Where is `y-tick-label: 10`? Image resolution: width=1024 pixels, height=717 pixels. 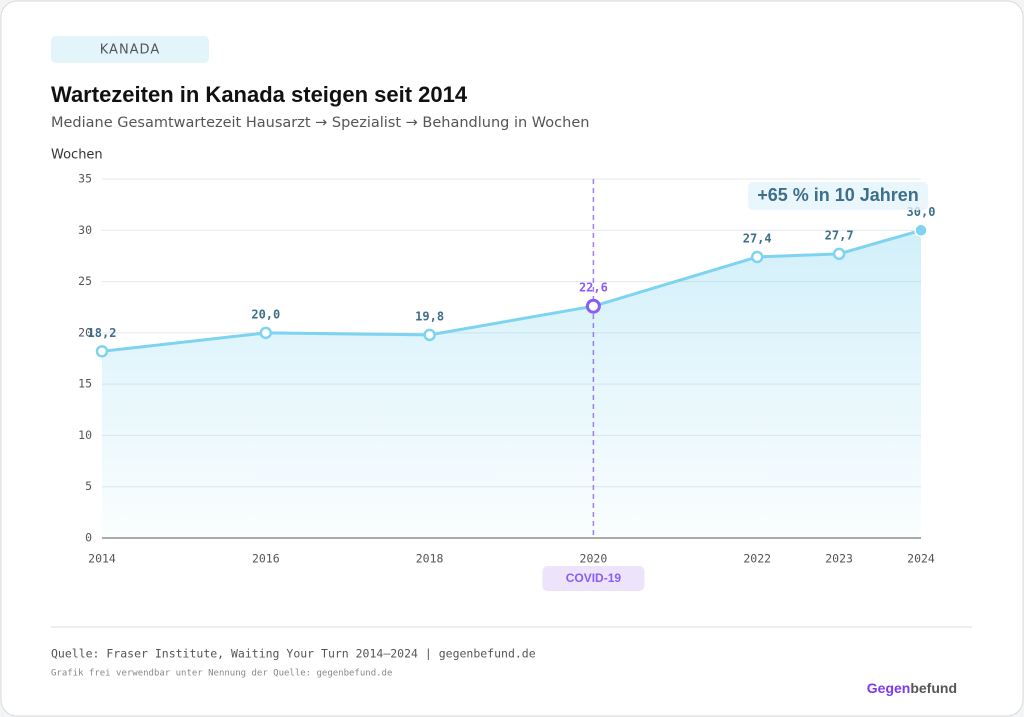 y-tick-label: 10 is located at coordinates (85, 435).